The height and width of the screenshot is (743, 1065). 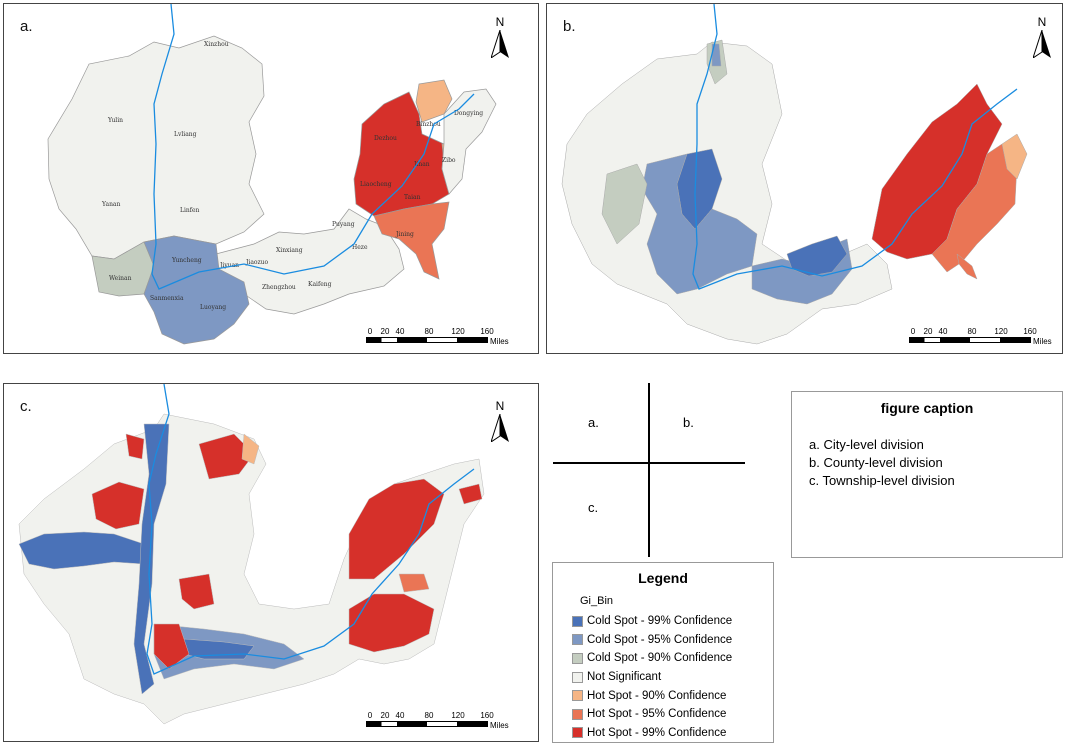 I want to click on city-label-yulin: Yulin, so click(x=115, y=120).